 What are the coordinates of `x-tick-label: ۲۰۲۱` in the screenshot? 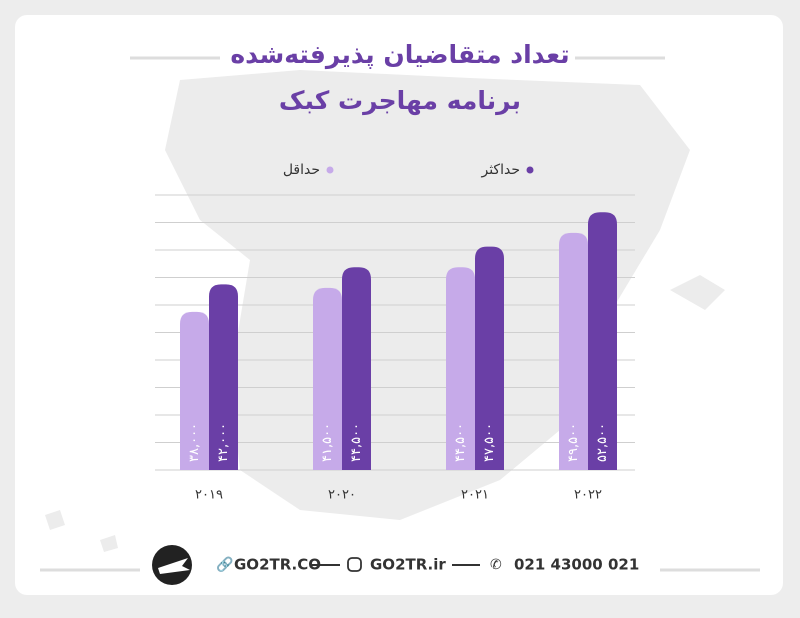 It's located at (475, 495).